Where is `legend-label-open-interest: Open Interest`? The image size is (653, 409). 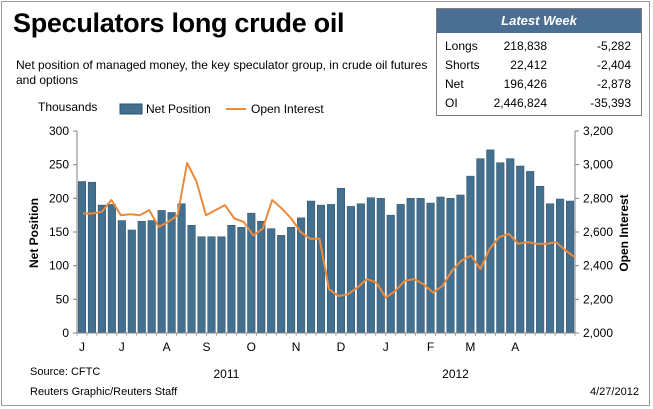
legend-label-open-interest: Open Interest is located at coordinates (287, 109).